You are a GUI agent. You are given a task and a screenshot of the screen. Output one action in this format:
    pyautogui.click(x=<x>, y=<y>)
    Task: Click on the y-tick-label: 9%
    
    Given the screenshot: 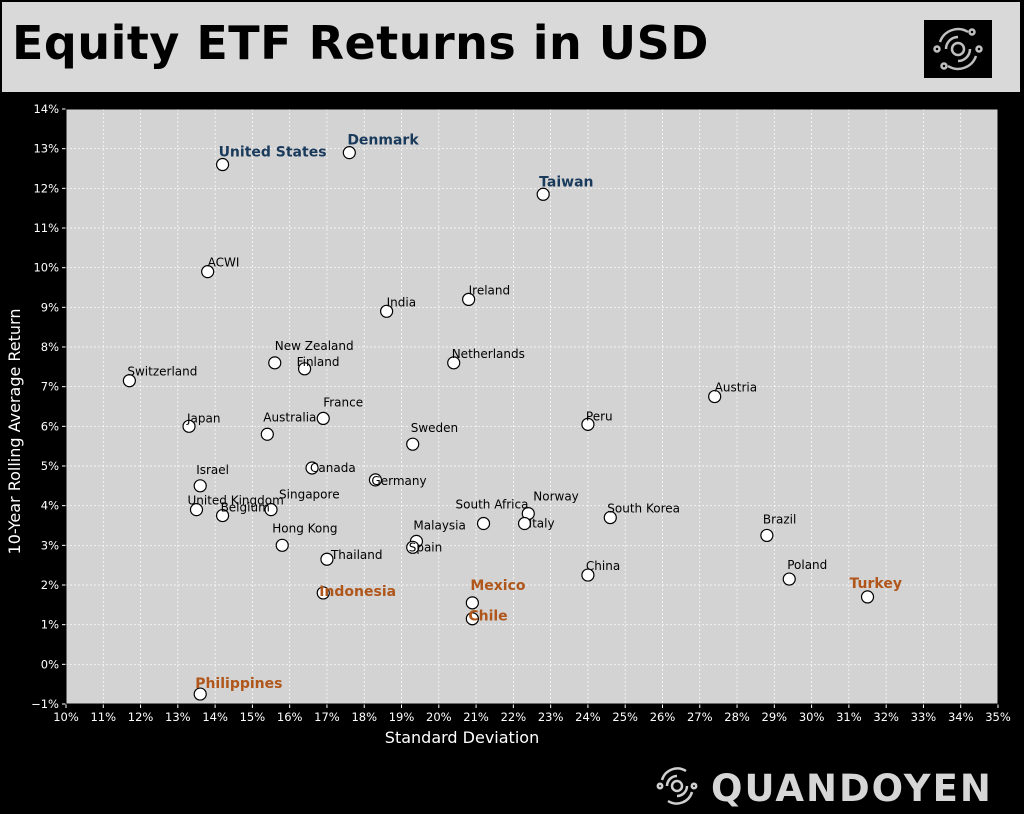 What is the action you would take?
    pyautogui.click(x=50, y=307)
    